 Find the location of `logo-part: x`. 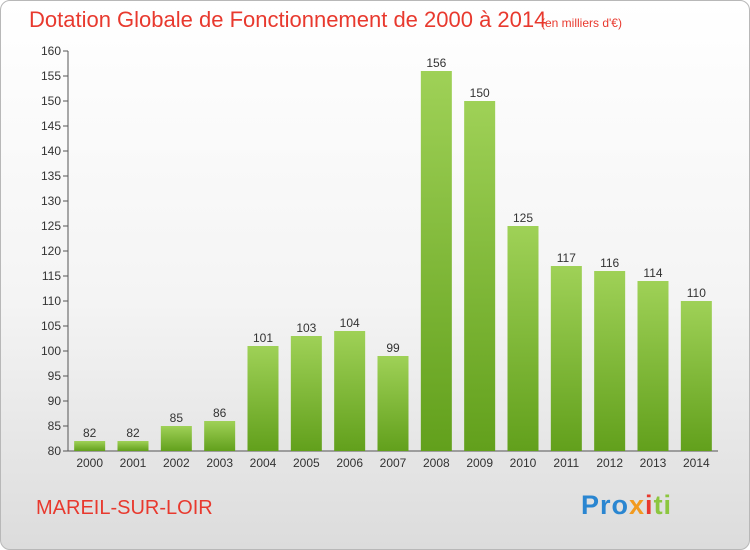

logo-part: x is located at coordinates (637, 505).